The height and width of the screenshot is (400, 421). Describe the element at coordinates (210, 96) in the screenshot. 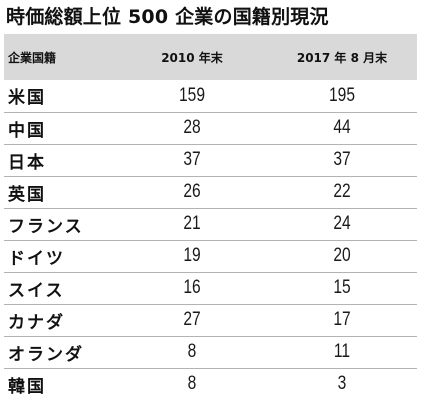

I see `table-row: 米国 159 195` at that location.